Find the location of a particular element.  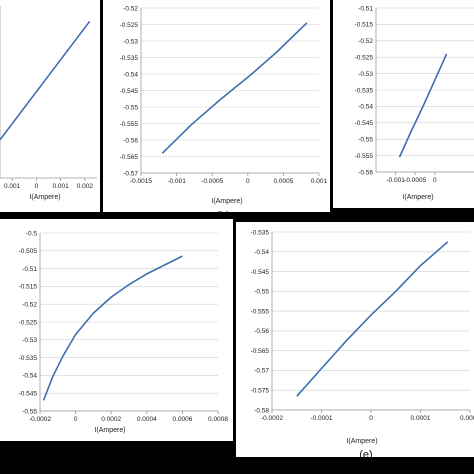

chart-svg-a: 0.001 0 0.001 0.002 I(Ampere) is located at coordinates (48, 103).